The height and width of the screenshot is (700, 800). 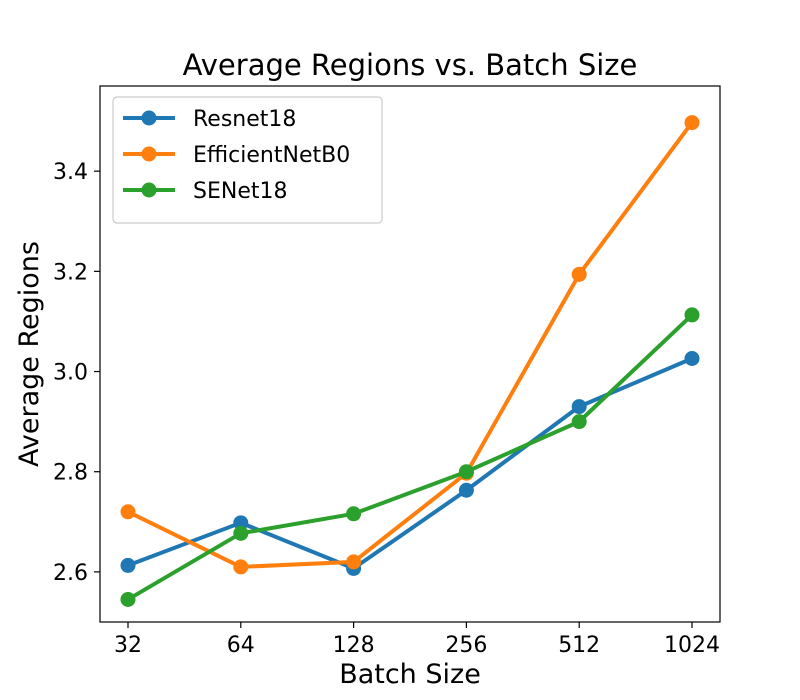 I want to click on legend-item: SENet18, so click(x=205, y=191).